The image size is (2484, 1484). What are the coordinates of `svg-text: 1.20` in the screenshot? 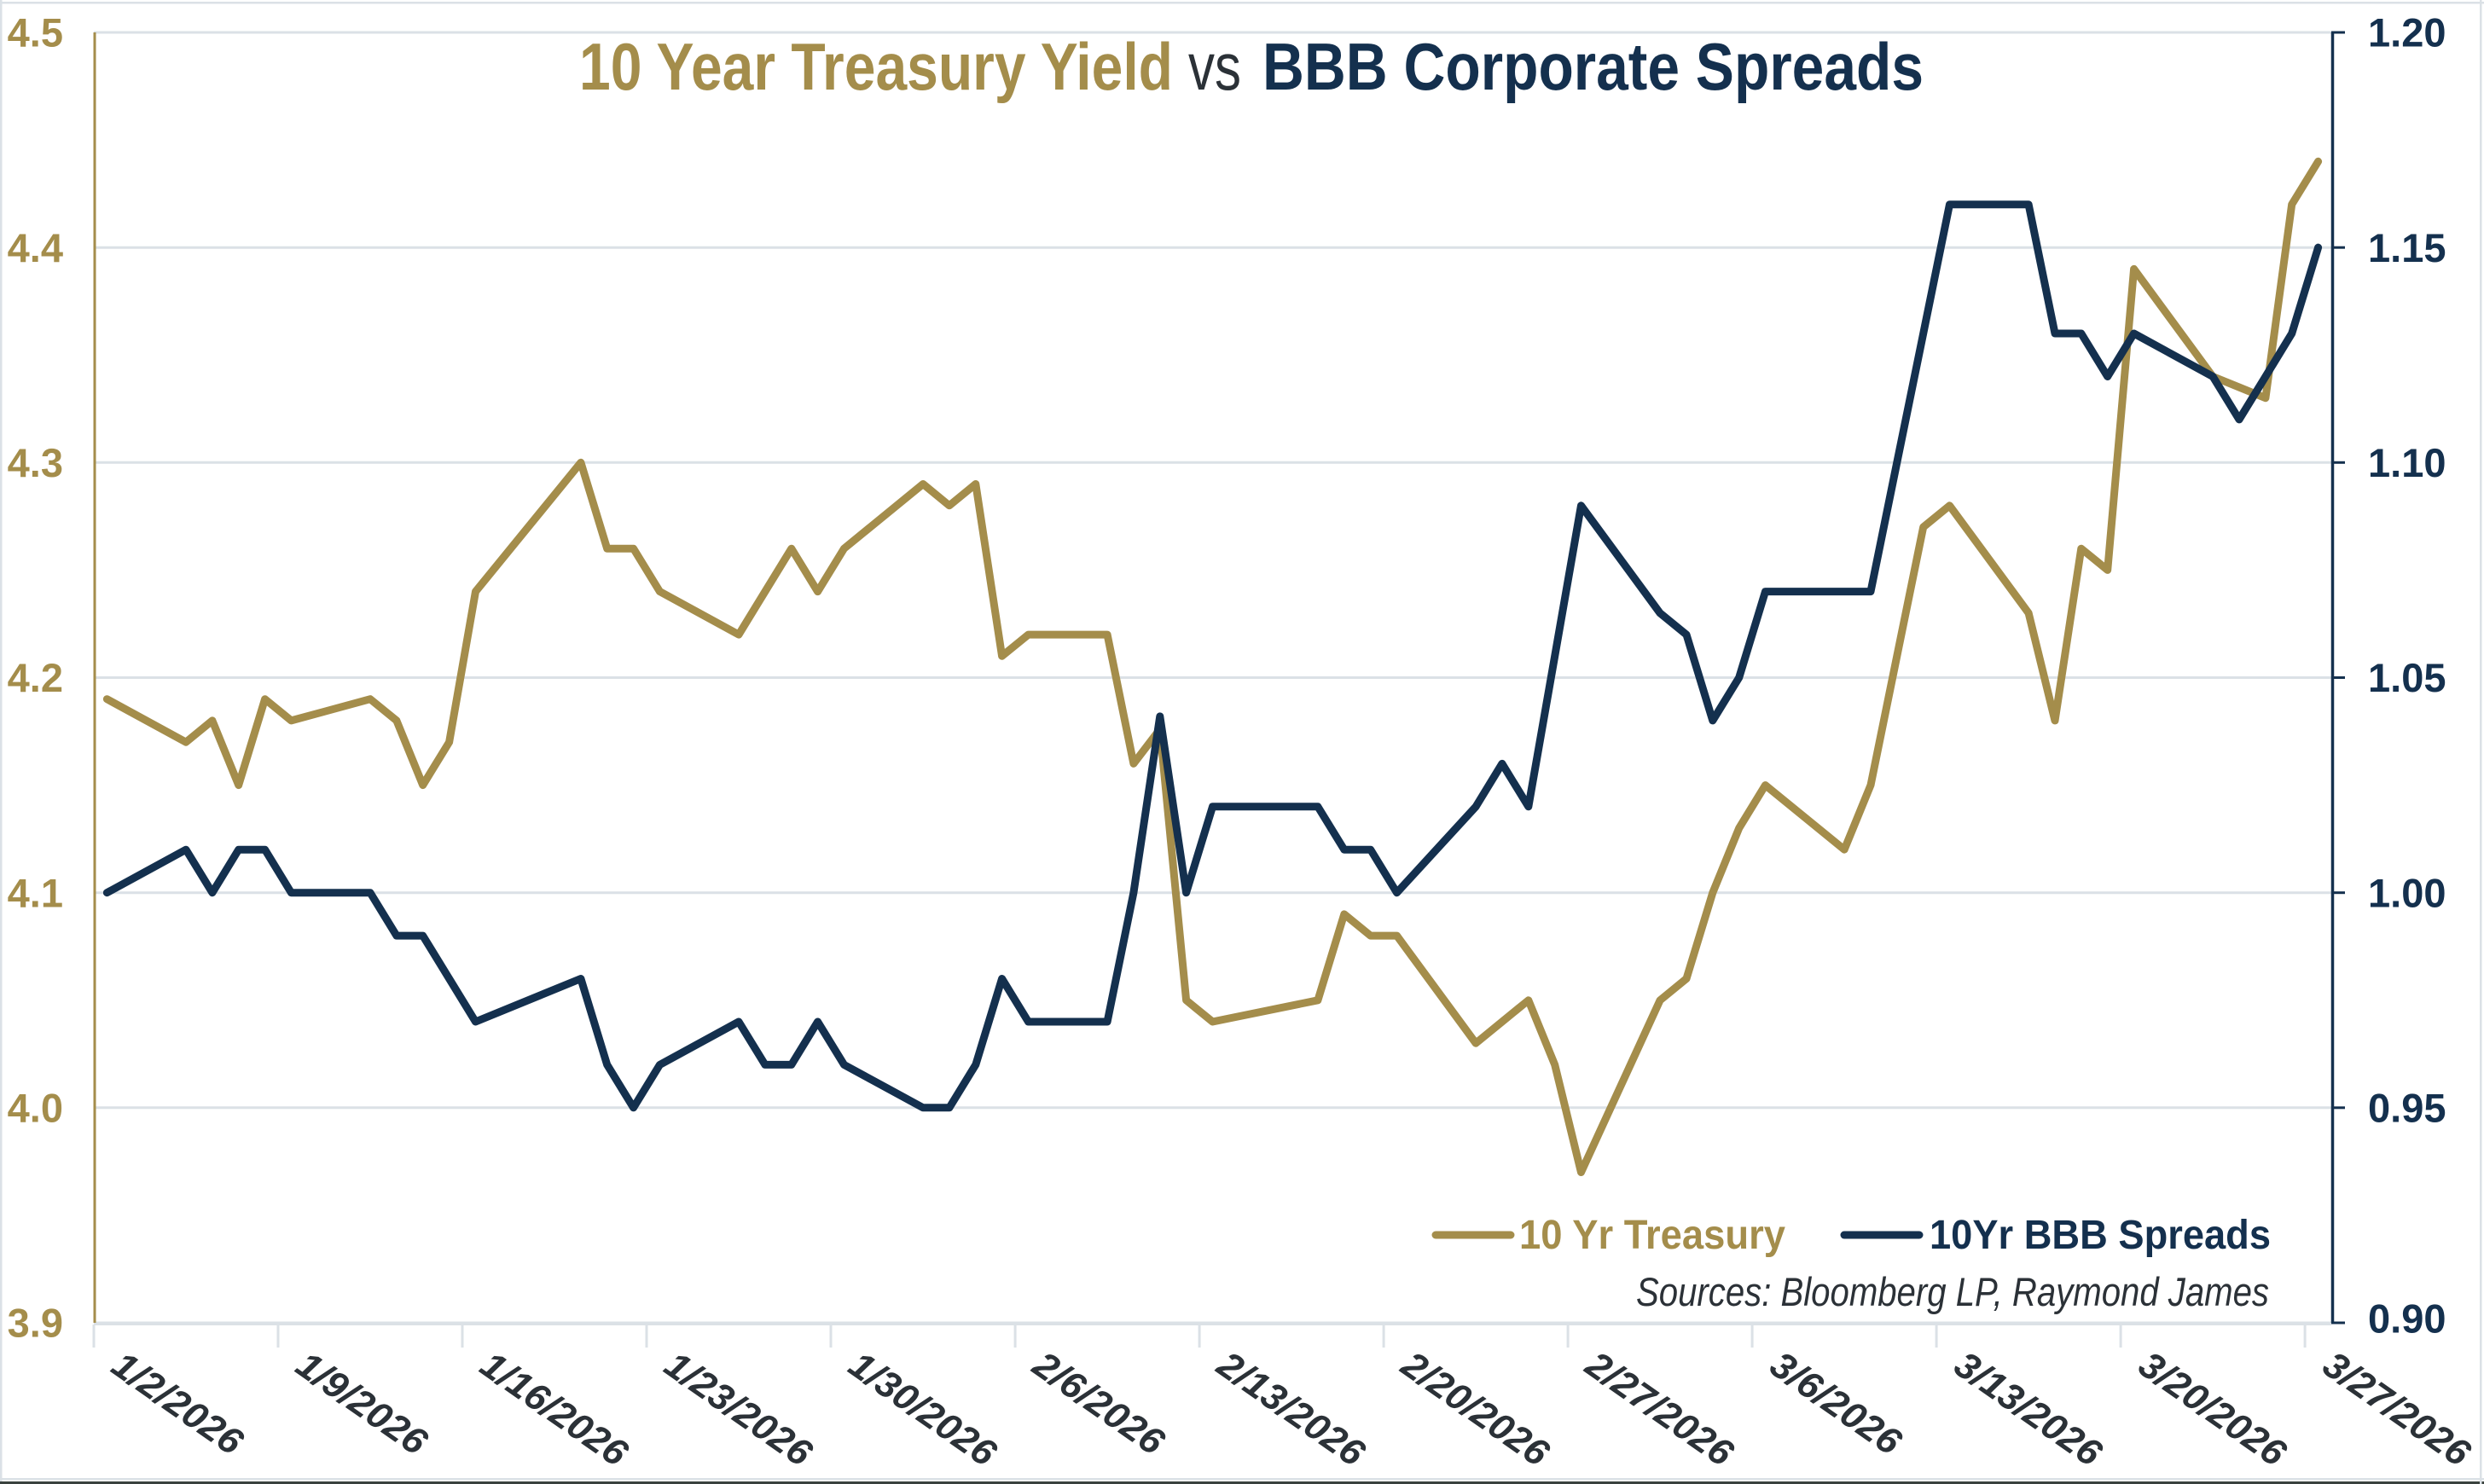 It's located at (2407, 32).